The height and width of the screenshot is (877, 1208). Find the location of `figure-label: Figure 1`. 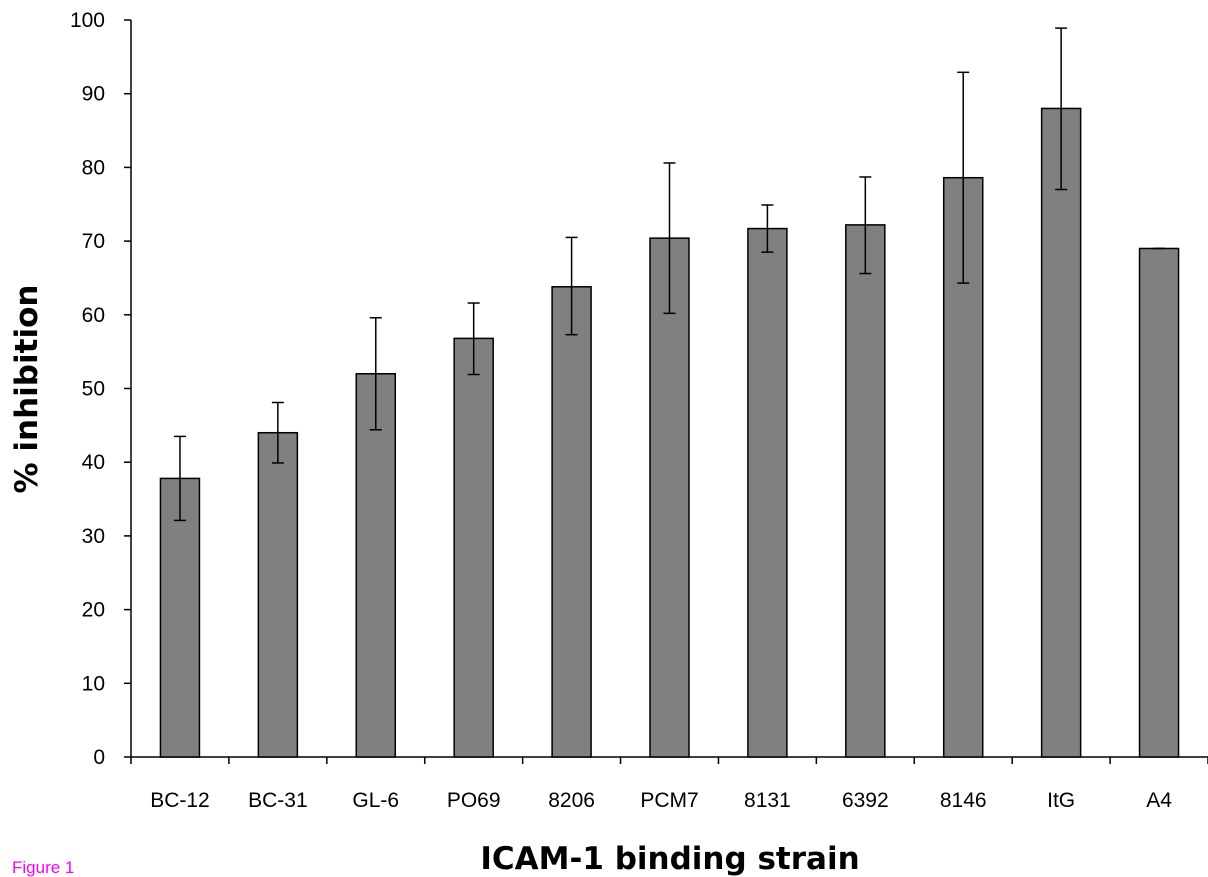

figure-label: Figure 1 is located at coordinates (43, 867).